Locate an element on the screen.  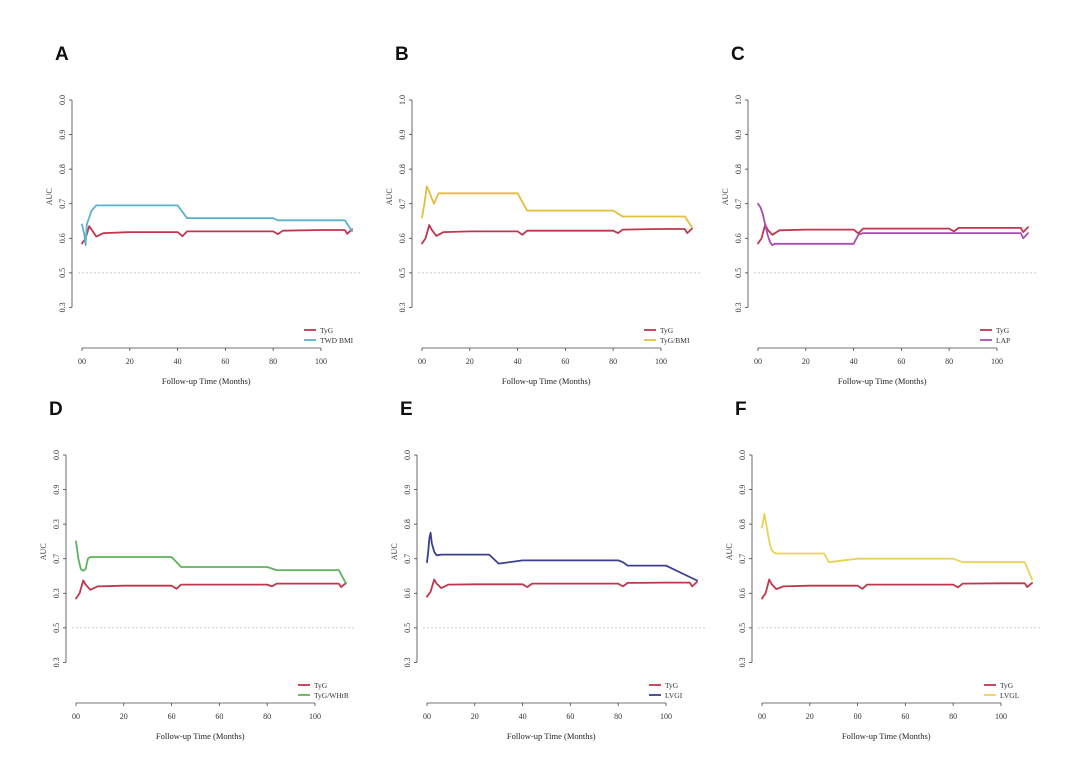
y-tick-label: 1.0 is located at coordinates (402, 100).